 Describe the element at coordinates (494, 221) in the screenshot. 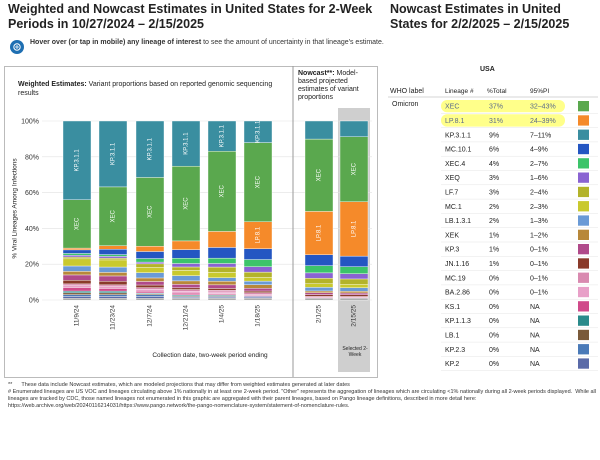

I see `table-cell: 2%` at that location.